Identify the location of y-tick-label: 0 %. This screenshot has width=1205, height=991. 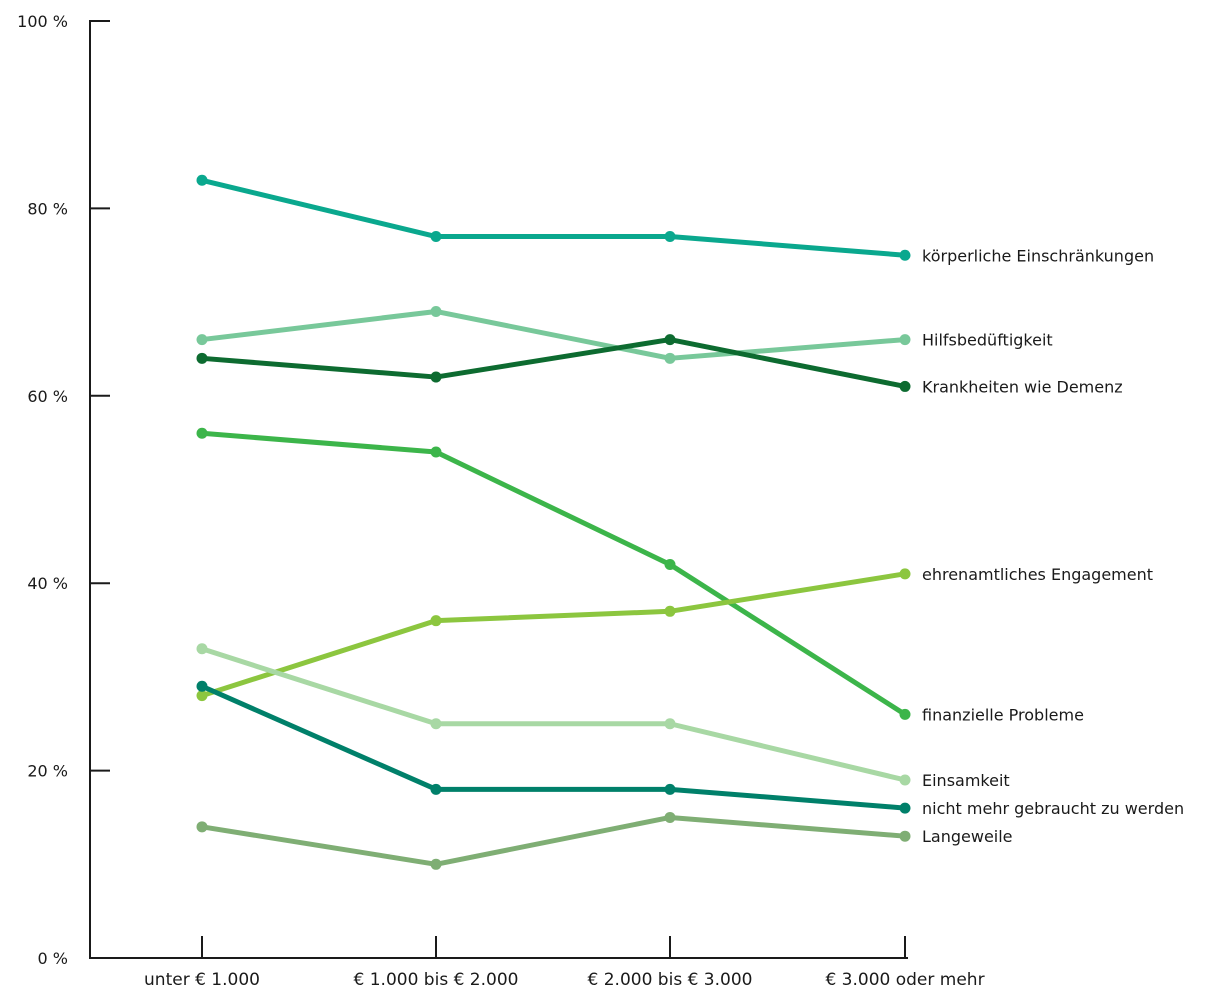
(53, 958).